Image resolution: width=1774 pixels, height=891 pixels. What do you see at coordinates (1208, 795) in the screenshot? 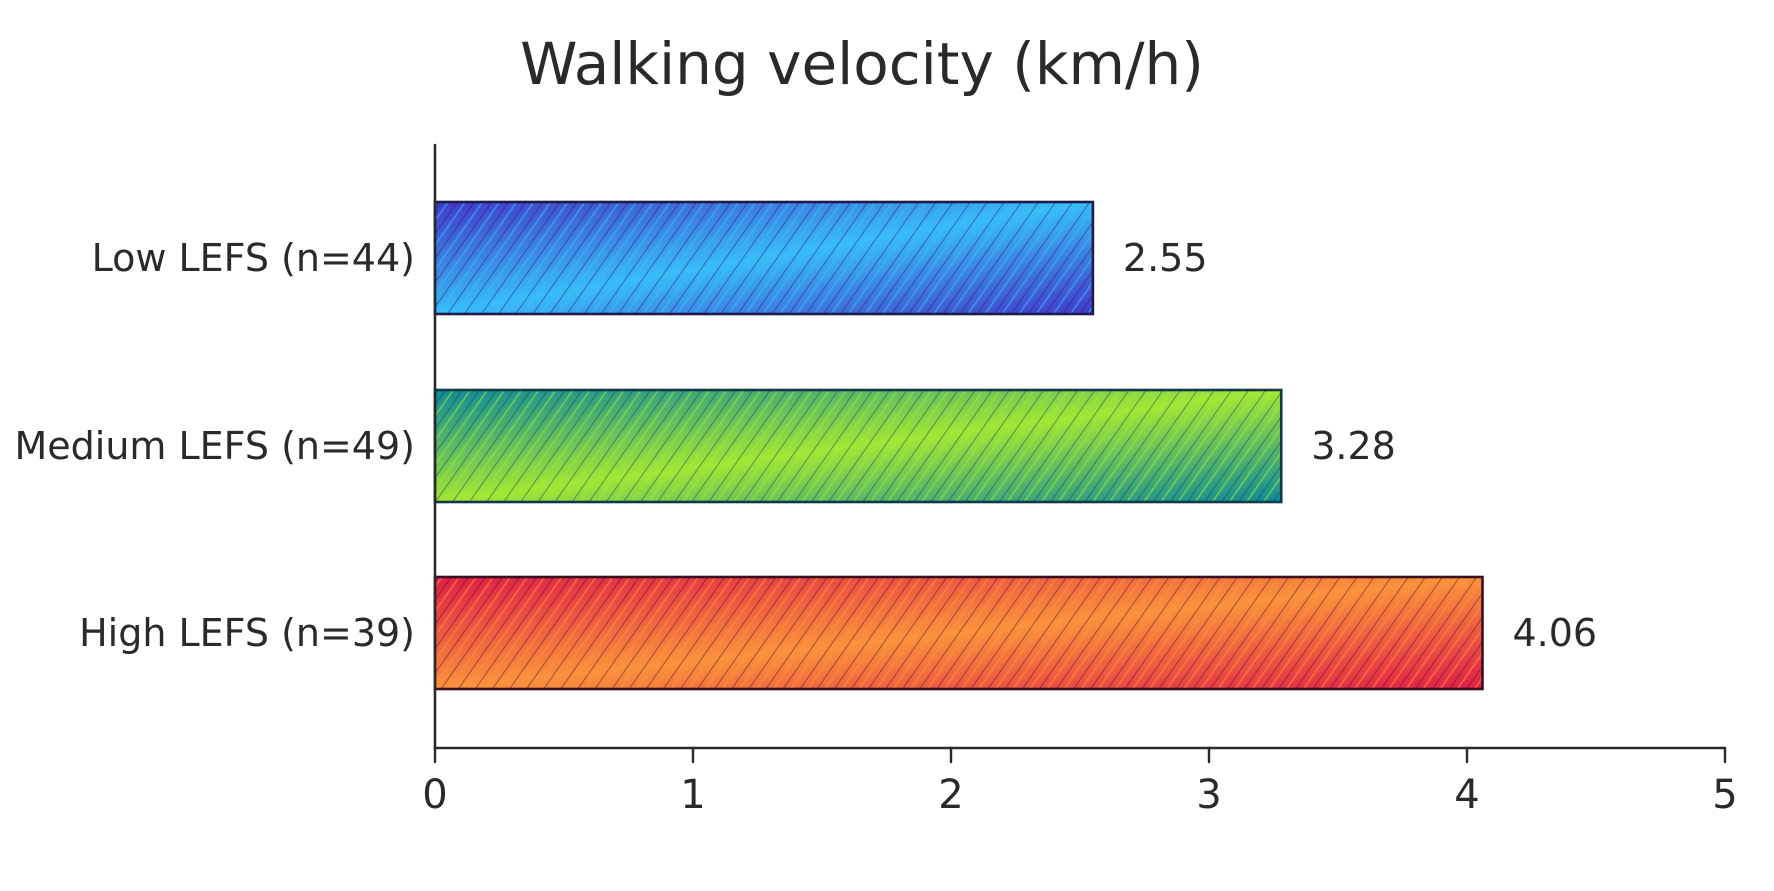
I see `x-tick-label: 3` at bounding box center [1208, 795].